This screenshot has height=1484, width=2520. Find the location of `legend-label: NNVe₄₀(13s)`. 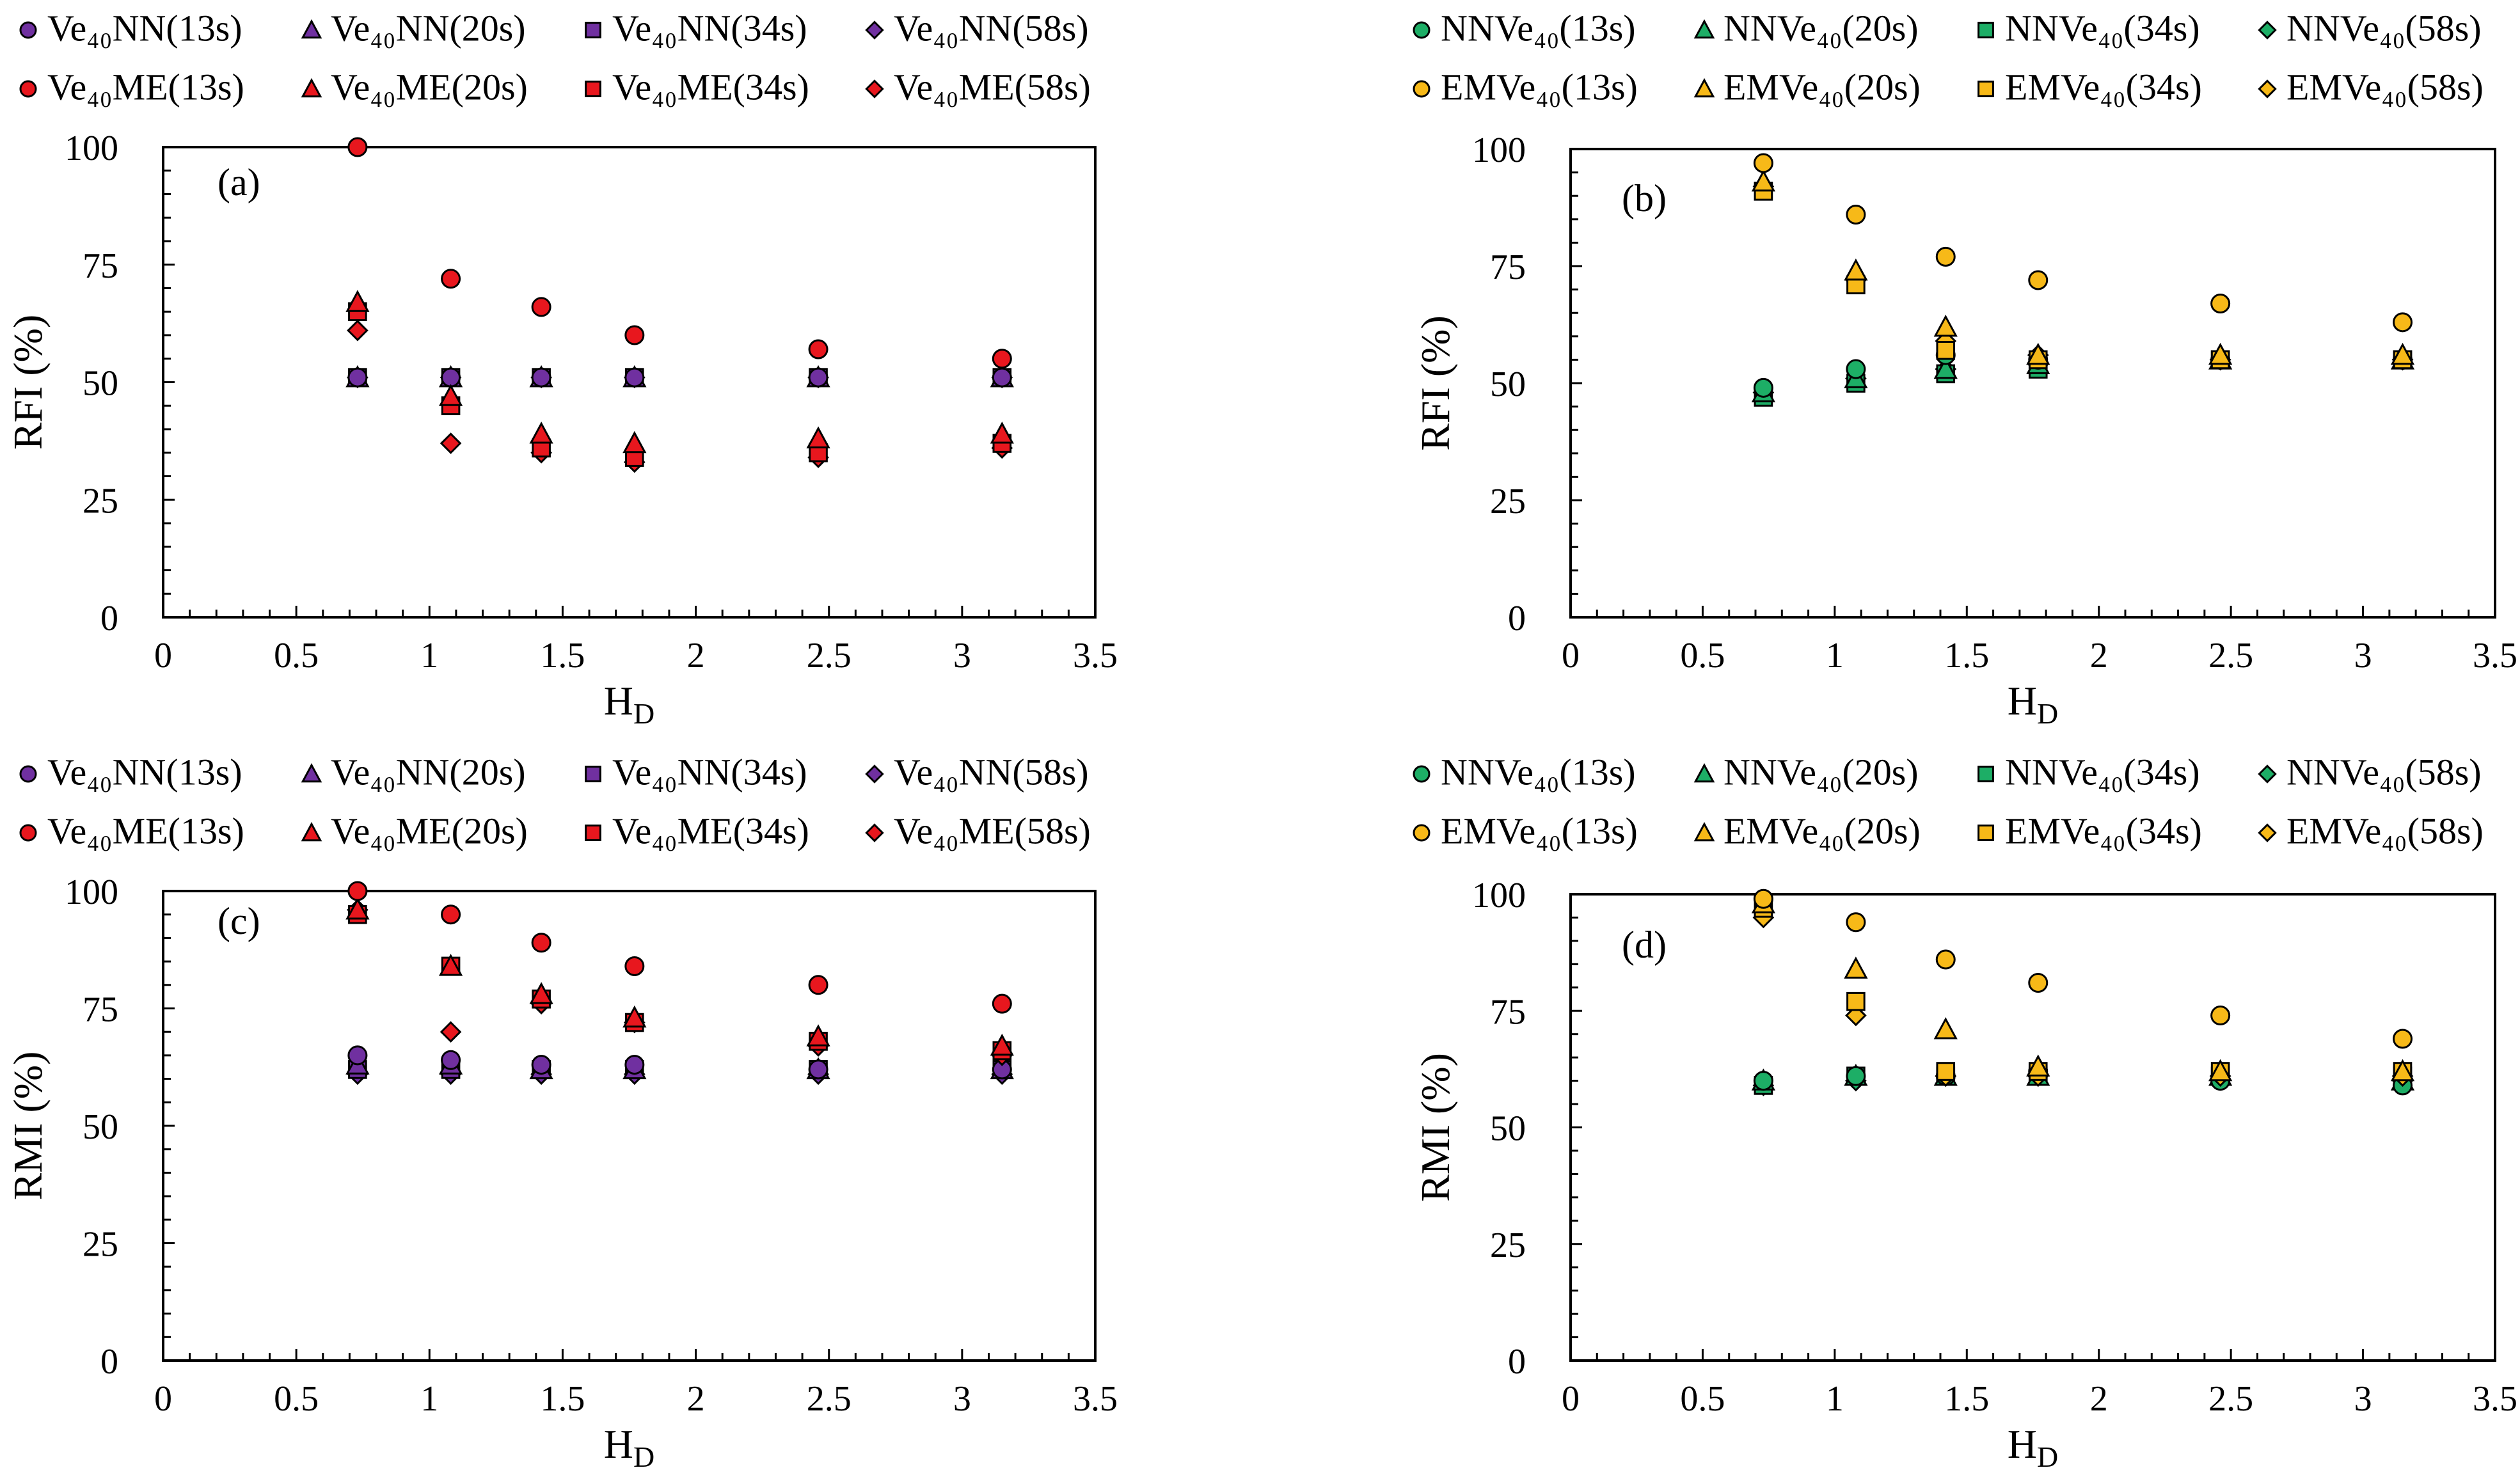

legend-label: NNVe₄₀(13s) is located at coordinates (1538, 28).